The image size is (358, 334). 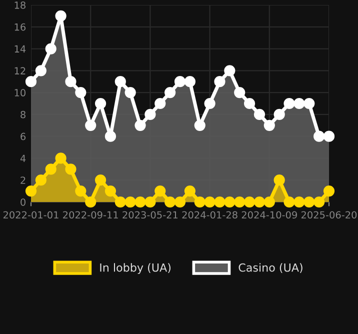 What do you see at coordinates (210, 215) in the screenshot?
I see `x-tick-label: 2024-01-28` at bounding box center [210, 215].